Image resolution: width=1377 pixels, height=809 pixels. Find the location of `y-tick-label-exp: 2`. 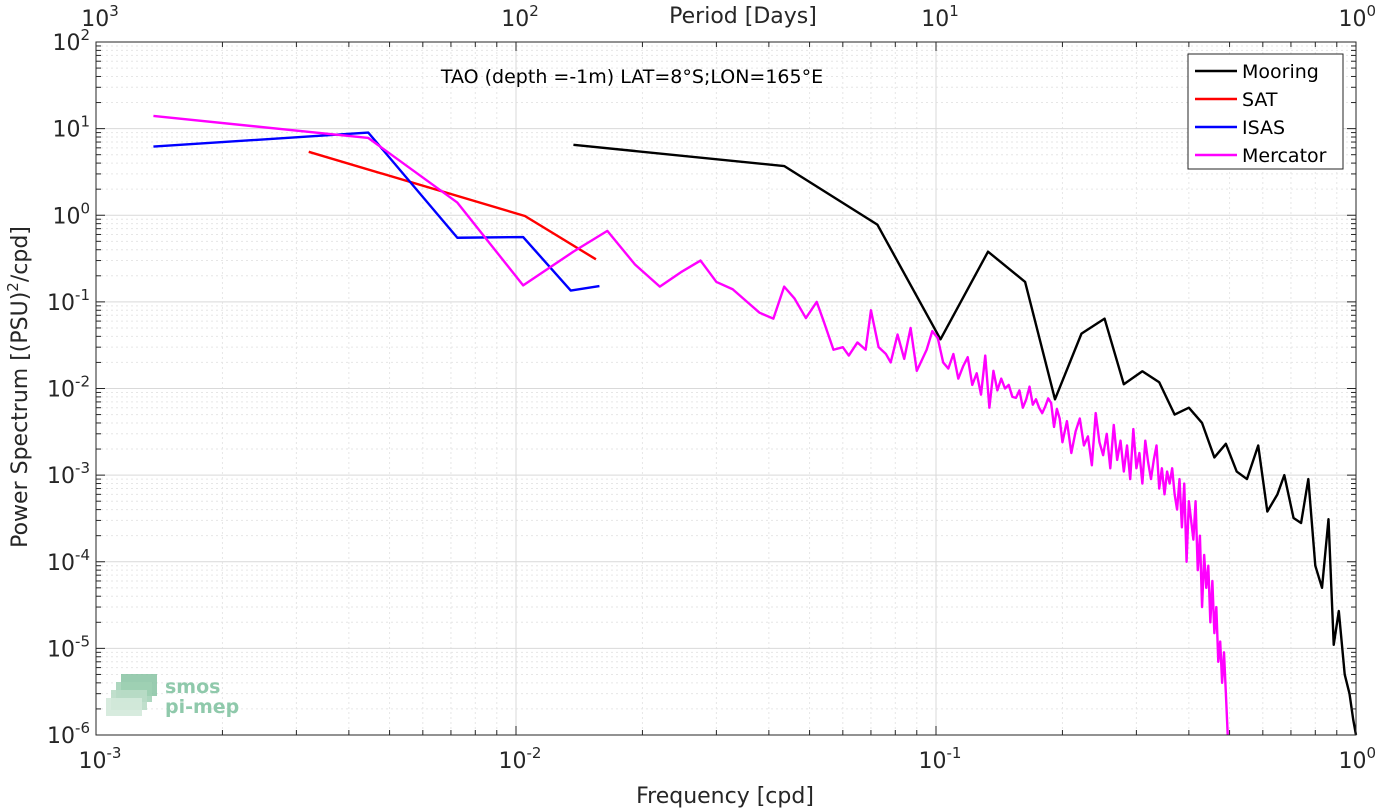

y-tick-label-exp: 2 is located at coordinates (85, 35).